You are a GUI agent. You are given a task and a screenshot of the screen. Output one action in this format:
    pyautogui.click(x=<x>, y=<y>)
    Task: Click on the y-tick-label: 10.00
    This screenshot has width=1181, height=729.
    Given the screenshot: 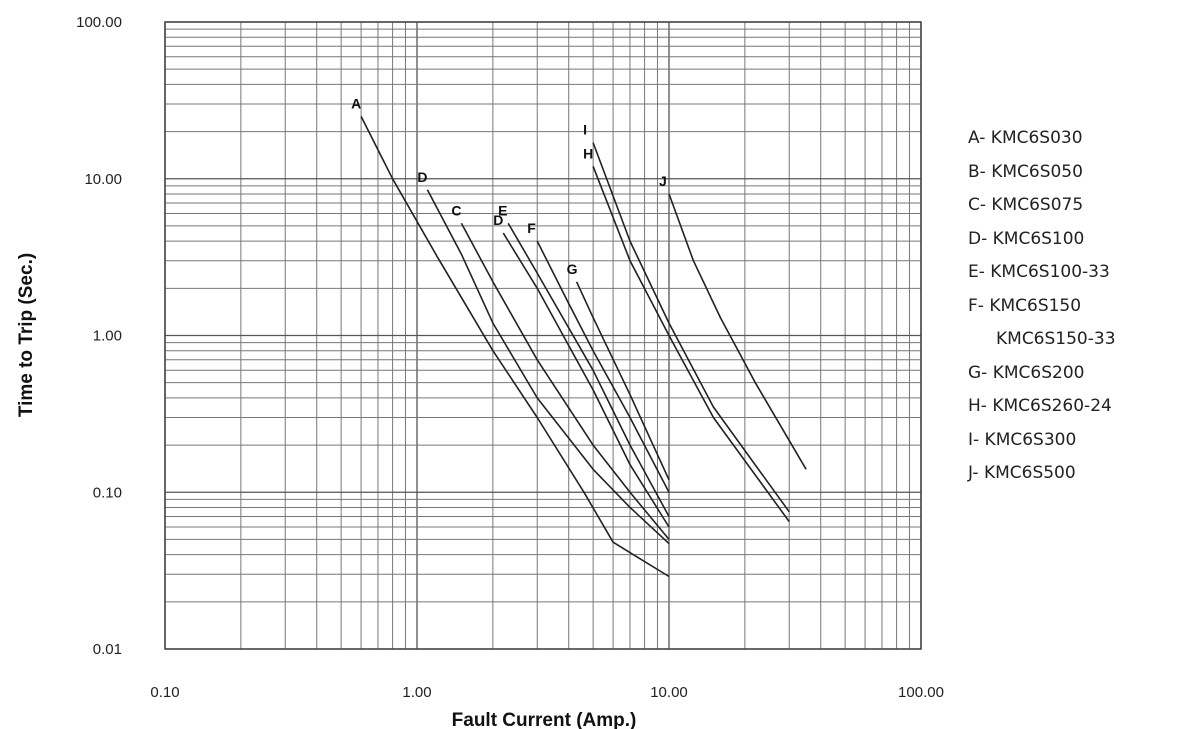 What is the action you would take?
    pyautogui.click(x=103, y=179)
    